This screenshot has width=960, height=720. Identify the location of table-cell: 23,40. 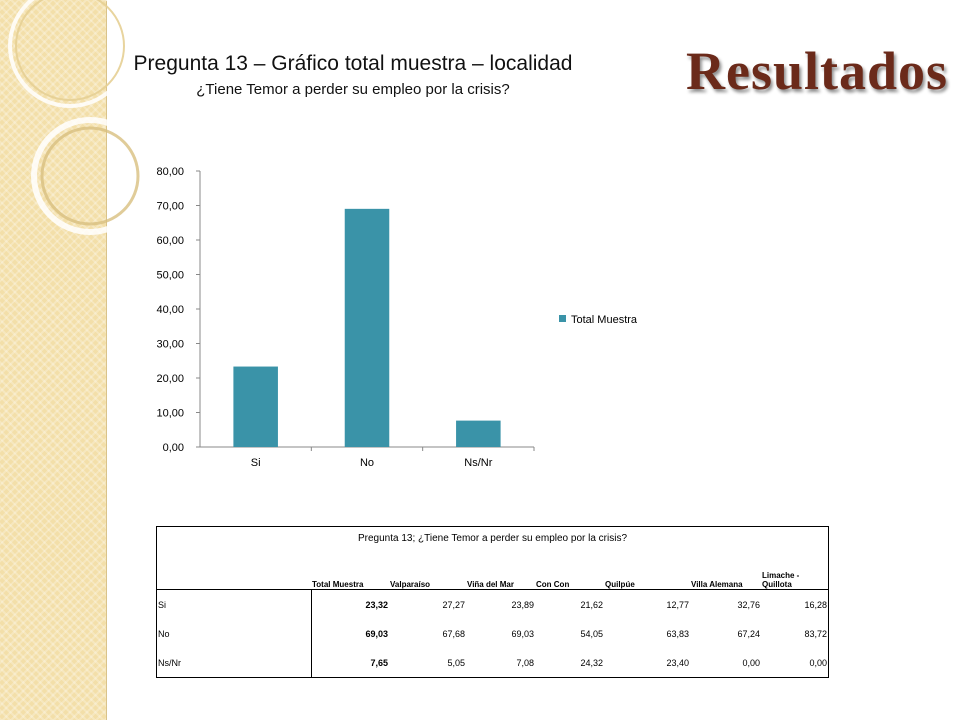
(647, 663).